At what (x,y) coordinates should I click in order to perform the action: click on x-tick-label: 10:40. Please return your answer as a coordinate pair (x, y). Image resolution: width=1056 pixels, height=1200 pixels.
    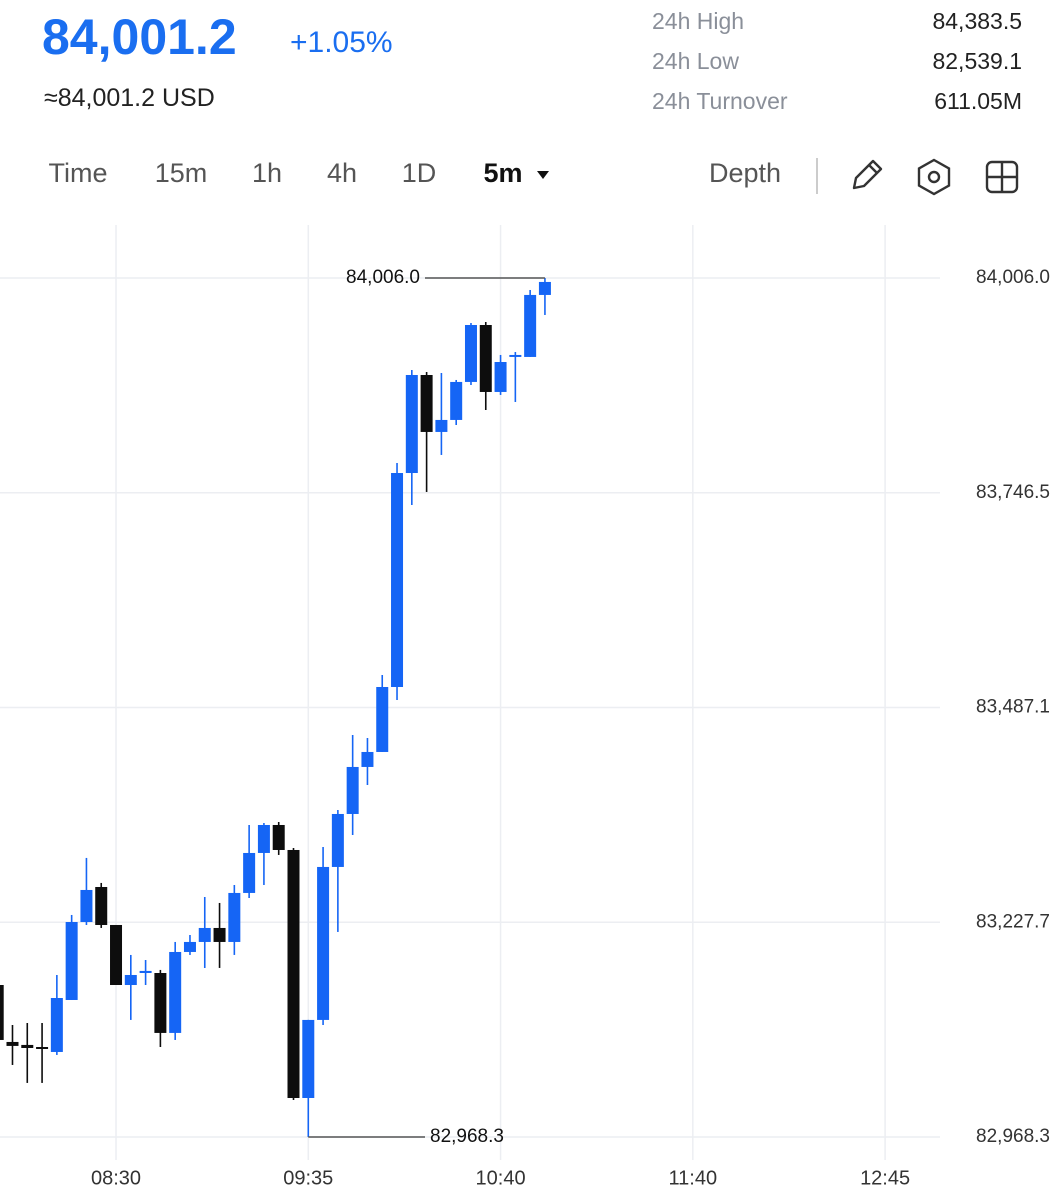
    Looking at the image, I should click on (501, 1178).